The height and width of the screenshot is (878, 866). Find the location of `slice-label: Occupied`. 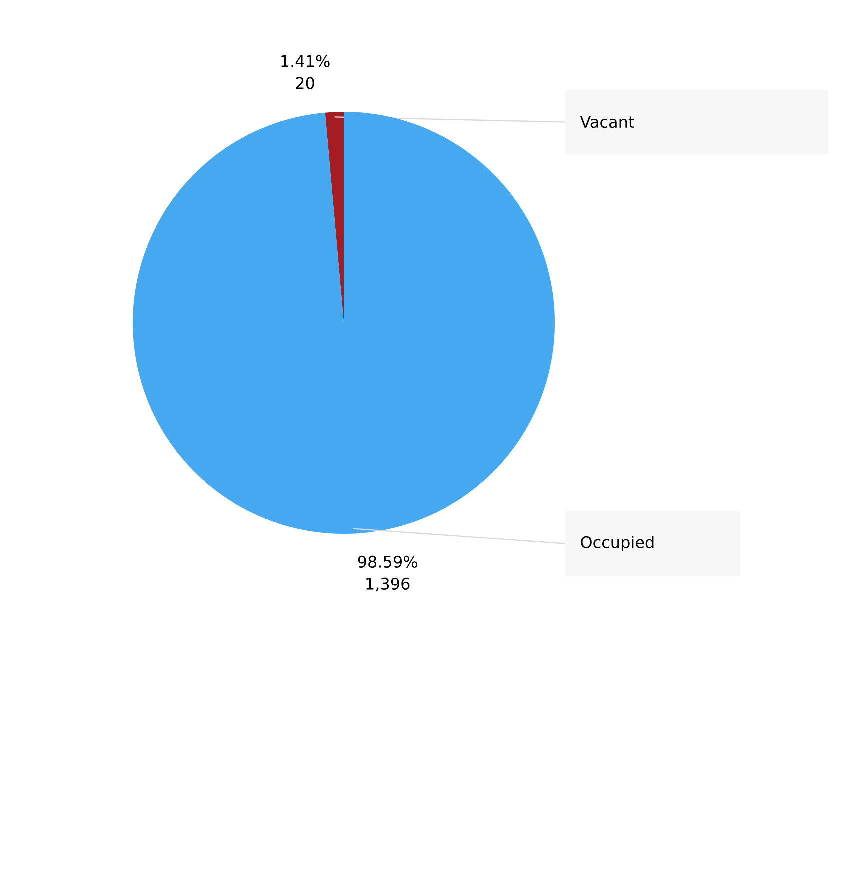

slice-label: Occupied is located at coordinates (617, 544).